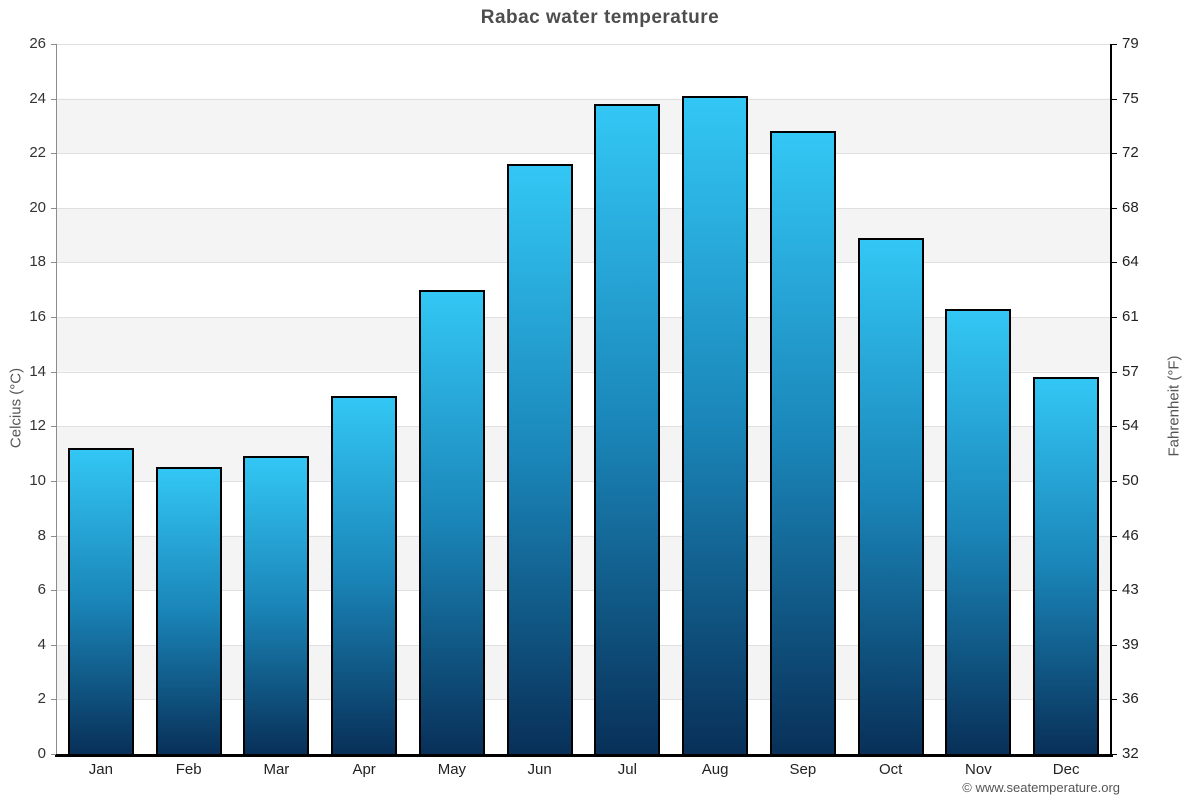 This screenshot has width=1200, height=800. What do you see at coordinates (451, 521) in the screenshot?
I see `bar-may` at bounding box center [451, 521].